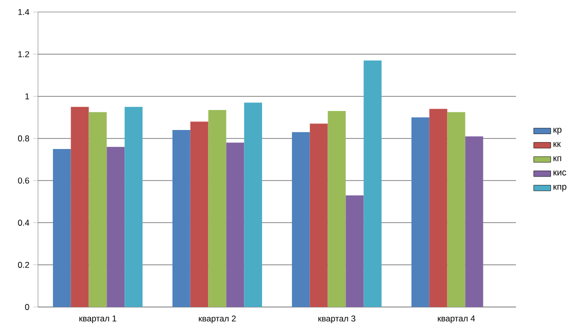  What do you see at coordinates (558, 159) in the screenshot?
I see `legend-label: кп` at bounding box center [558, 159].